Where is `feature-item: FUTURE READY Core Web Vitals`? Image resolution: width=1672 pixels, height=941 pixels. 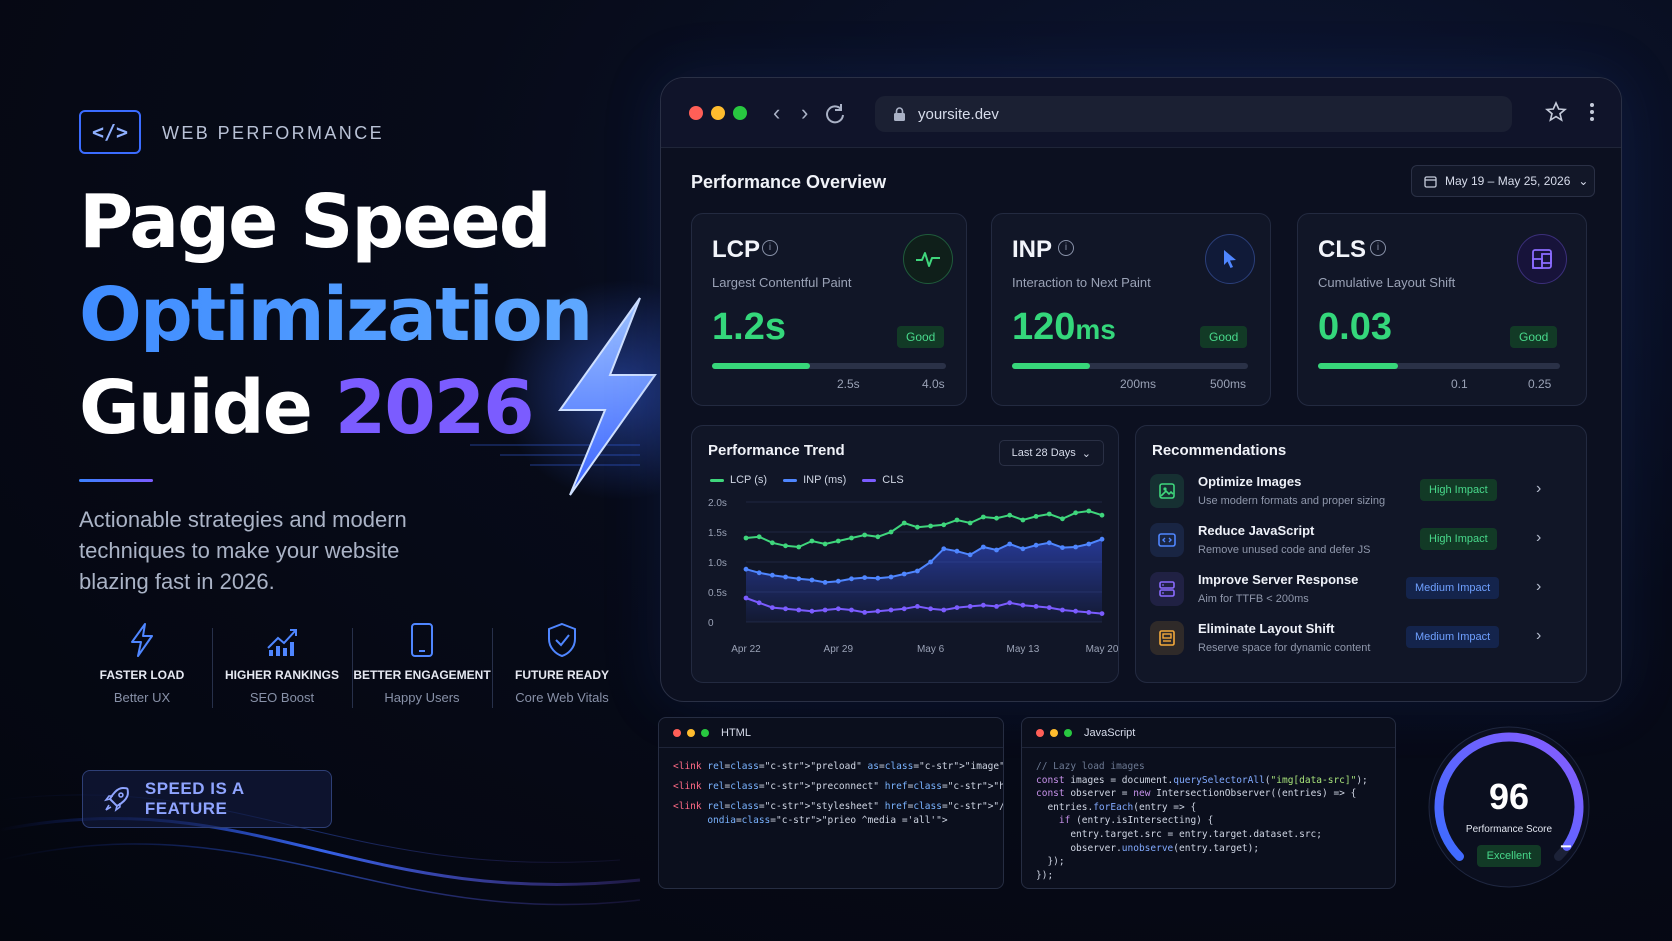 feature-item: FUTURE READY Core Web Vitals is located at coordinates (562, 665).